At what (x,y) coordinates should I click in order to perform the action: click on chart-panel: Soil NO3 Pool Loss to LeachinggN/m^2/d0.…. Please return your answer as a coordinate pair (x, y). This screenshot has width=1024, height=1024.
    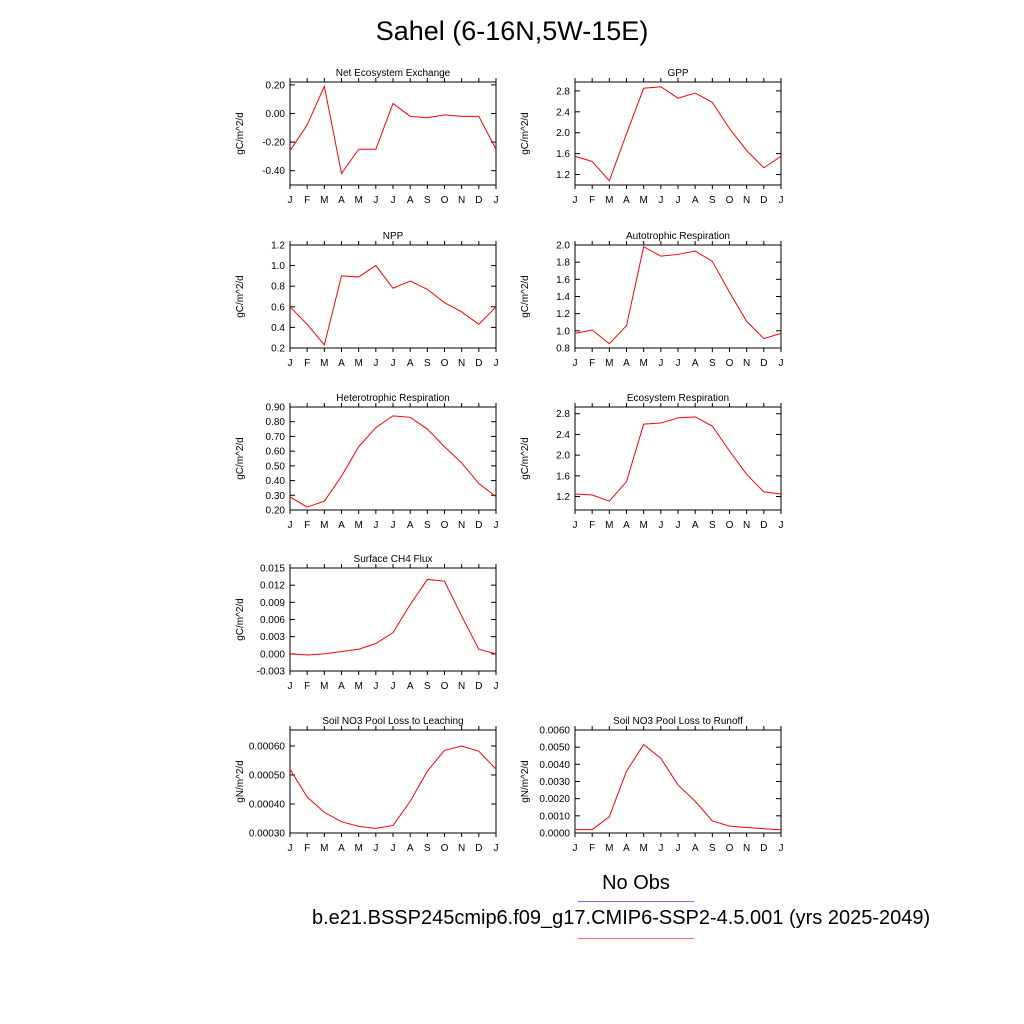
    Looking at the image, I should click on (367, 785).